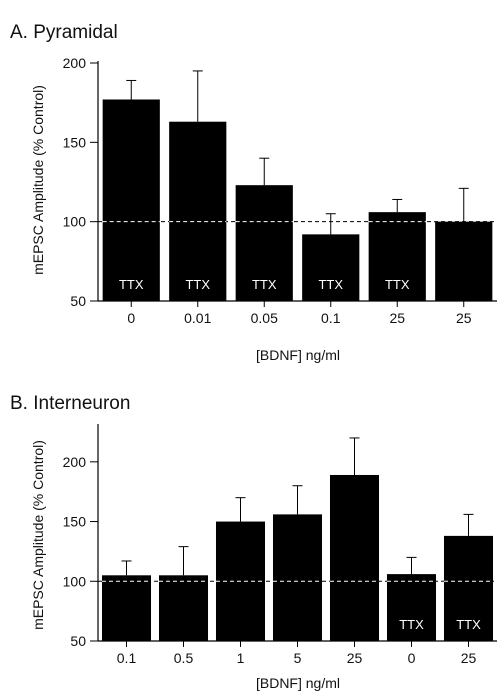  I want to click on panel-b-y-axis-label: mEPSC Amplitude (% Control), so click(38, 535).